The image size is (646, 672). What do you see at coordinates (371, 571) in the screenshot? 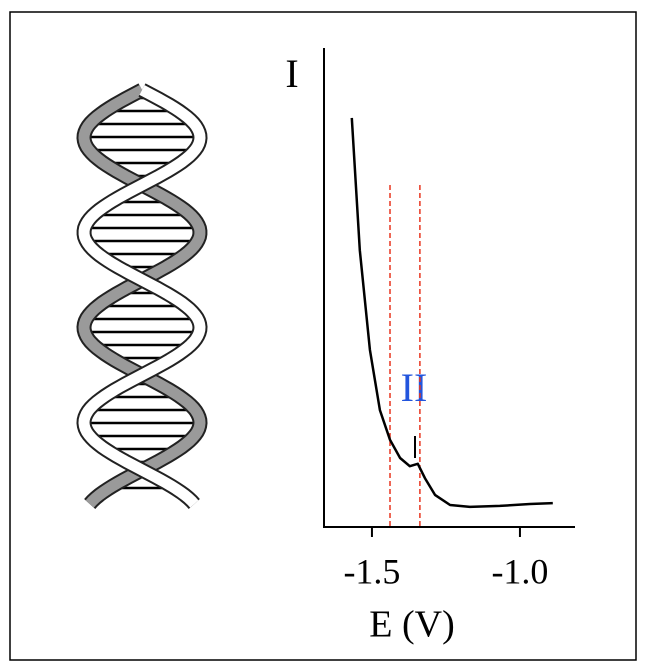
I see `x-tick-label: -1.5` at bounding box center [371, 571].